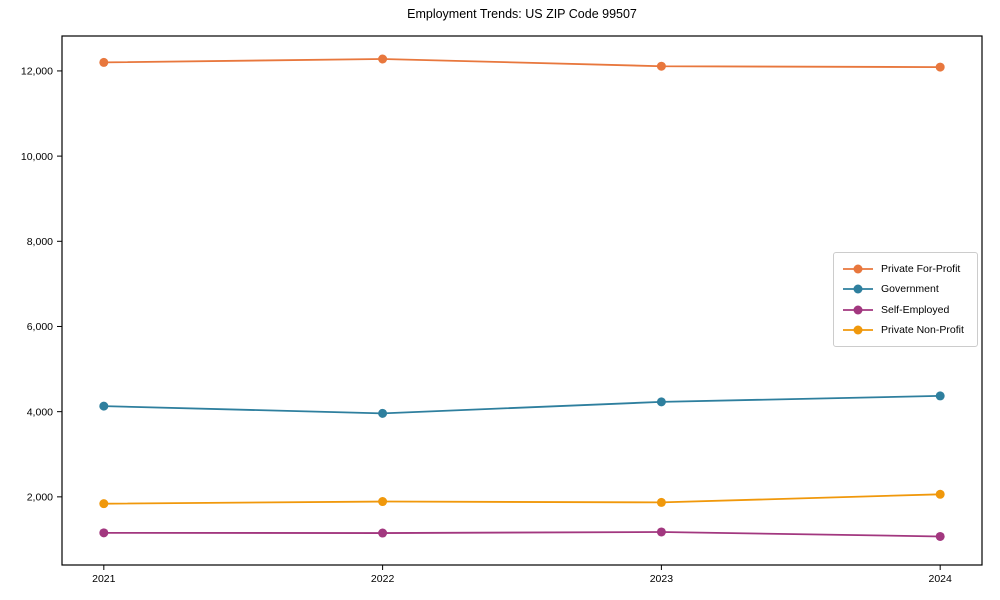  I want to click on legend-item-private-for-profit: Private For-Profit, so click(904, 269).